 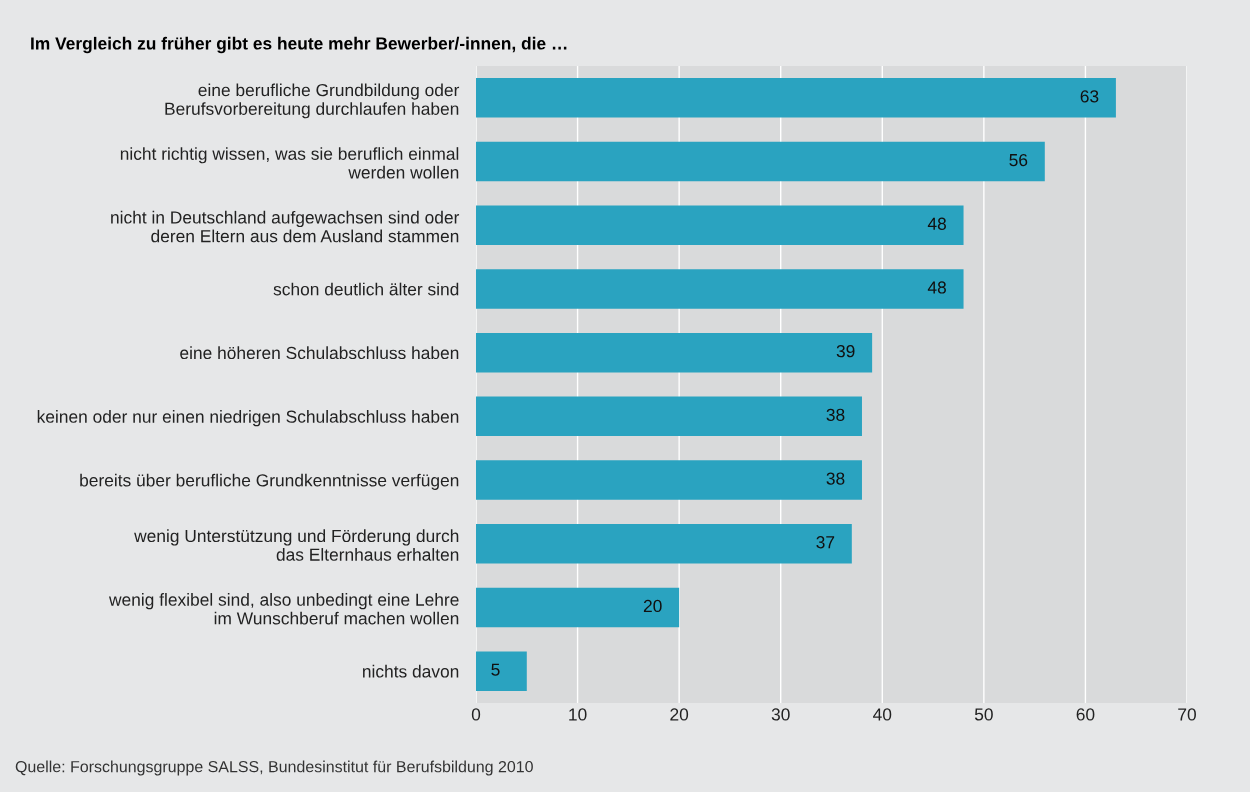 I want to click on x-tick-label: 60, so click(x=1085, y=714).